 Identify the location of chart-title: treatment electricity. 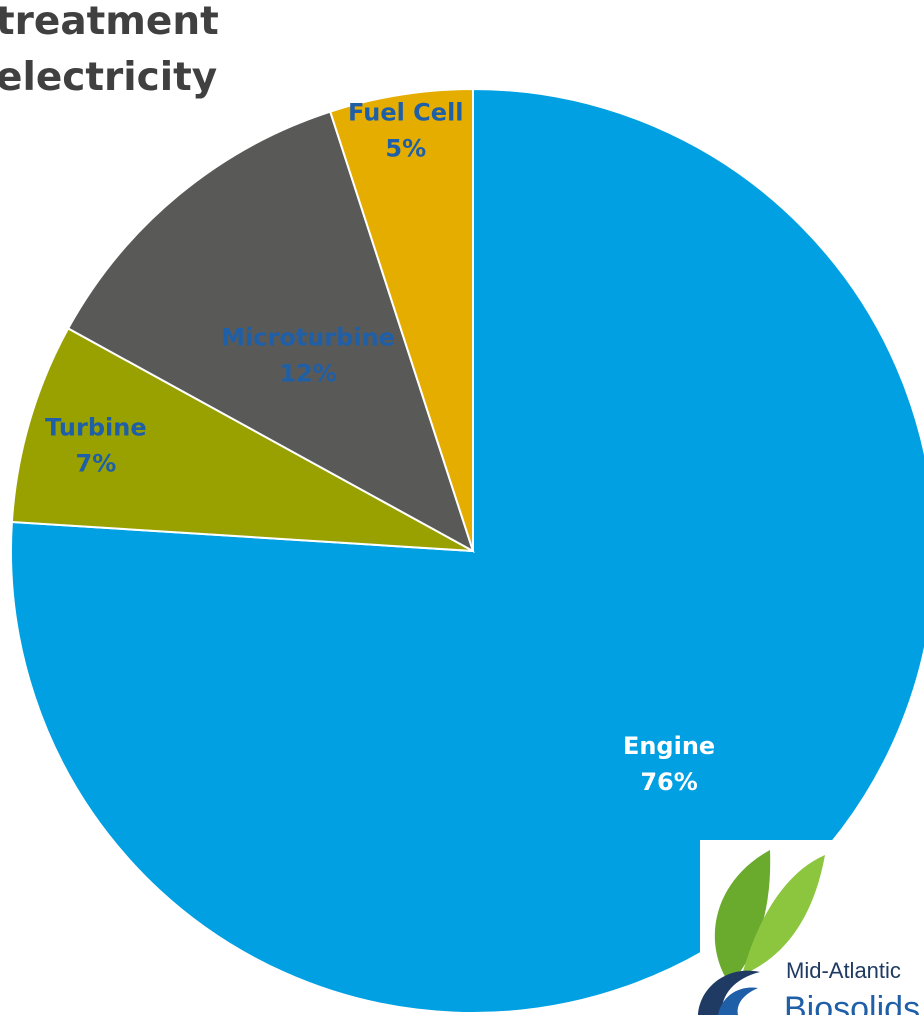
(109, 50).